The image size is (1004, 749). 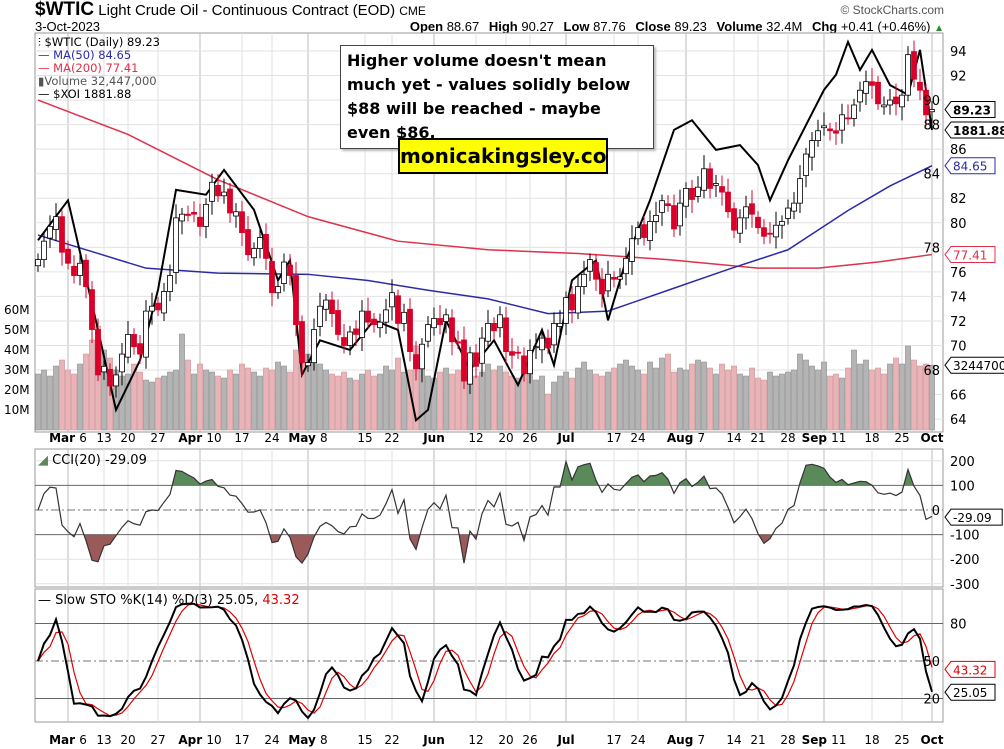 What do you see at coordinates (68, 26) in the screenshot?
I see `chart-date: 3-Oct-2023` at bounding box center [68, 26].